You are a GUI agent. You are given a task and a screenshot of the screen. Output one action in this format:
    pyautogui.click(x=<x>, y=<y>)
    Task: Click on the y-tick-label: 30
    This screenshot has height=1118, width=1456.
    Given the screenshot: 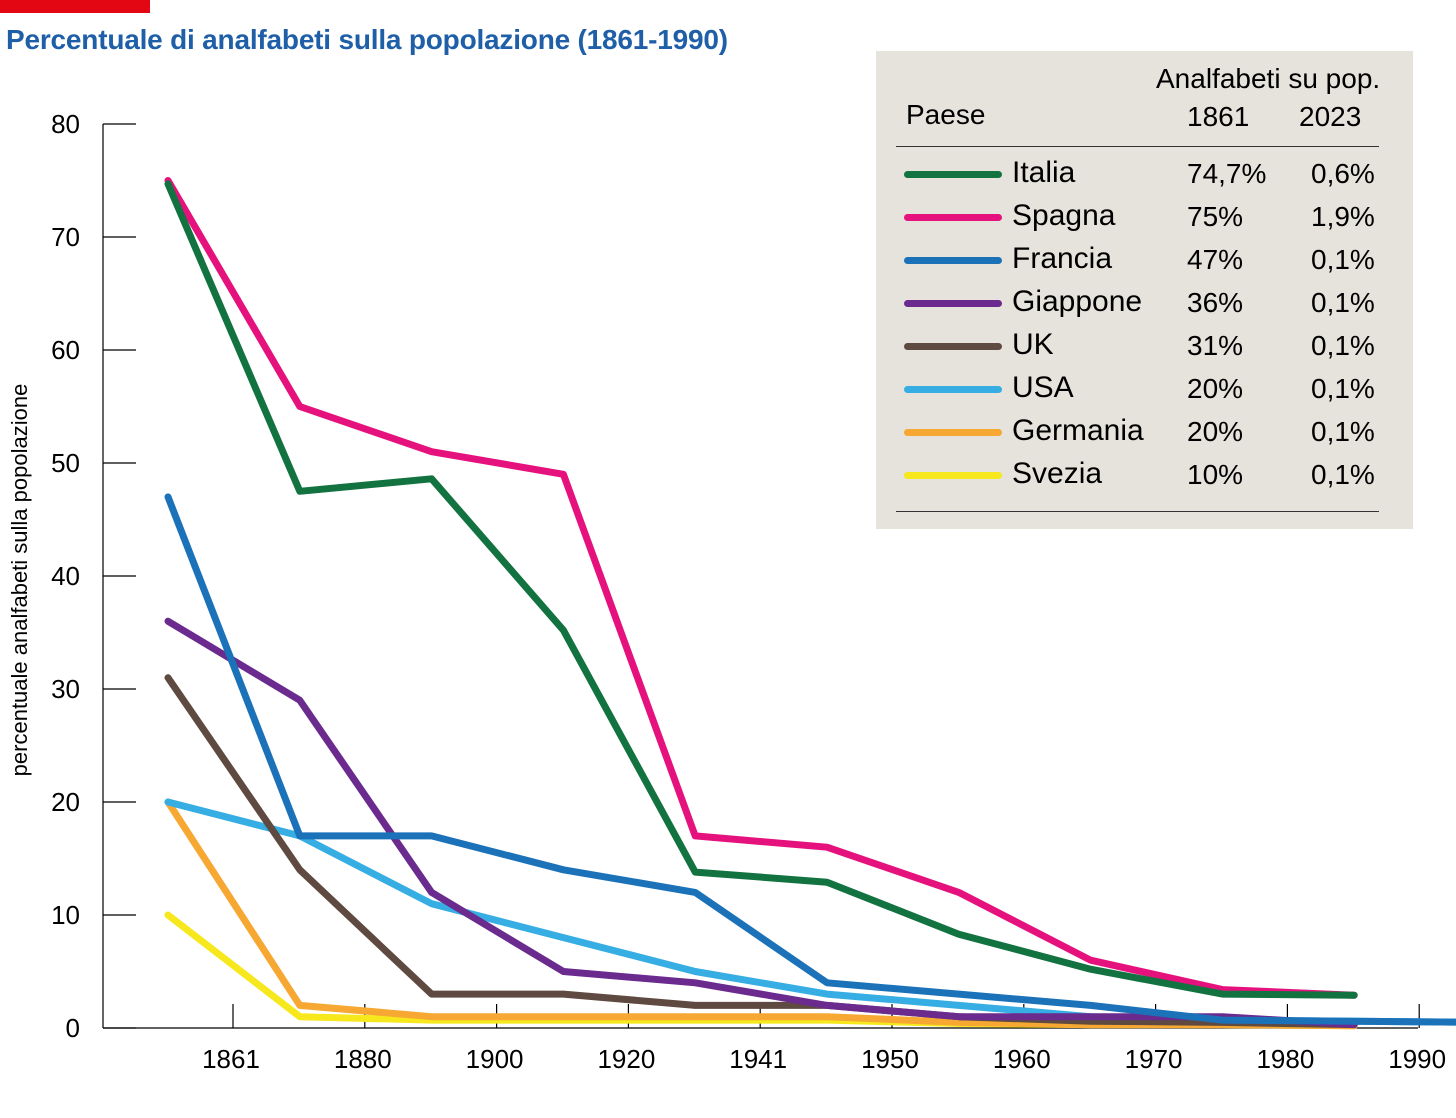 What is the action you would take?
    pyautogui.click(x=65, y=689)
    